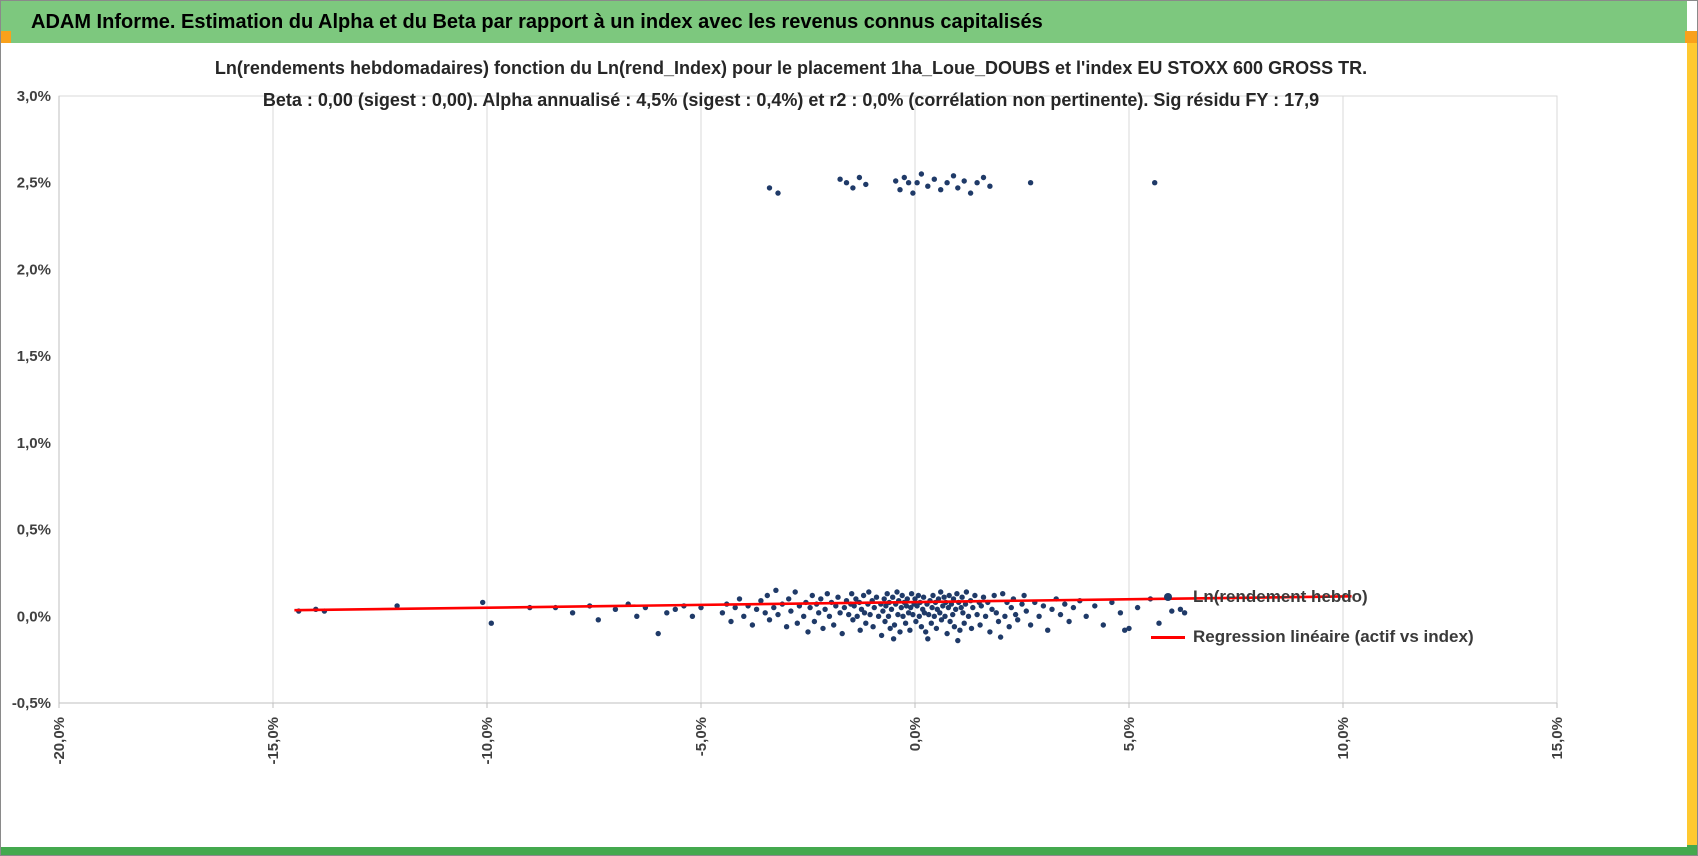 This screenshot has width=1698, height=856. I want to click on svg-text: 0,5%, so click(34, 530).